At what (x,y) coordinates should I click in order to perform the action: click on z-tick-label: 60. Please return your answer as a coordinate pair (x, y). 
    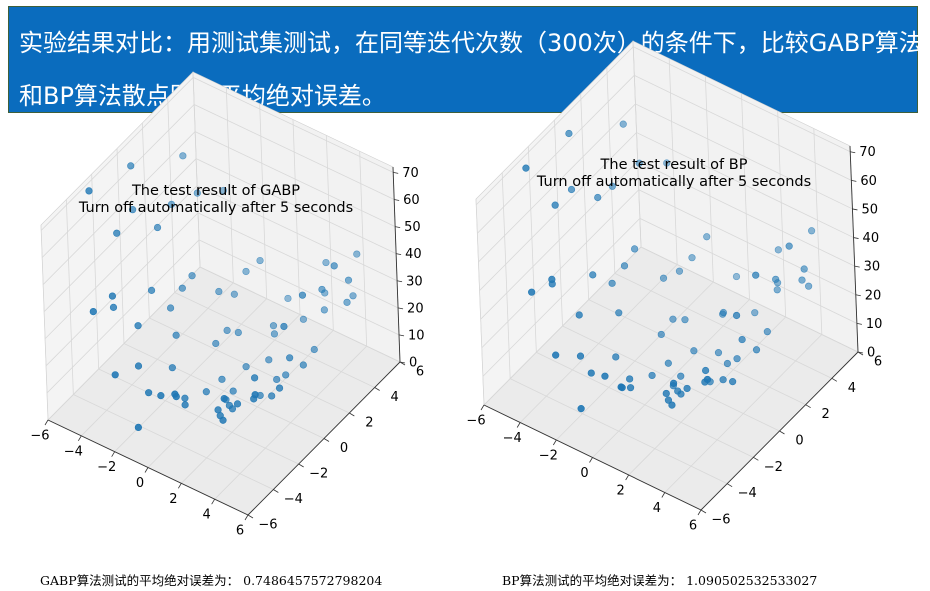
    Looking at the image, I should click on (868, 181).